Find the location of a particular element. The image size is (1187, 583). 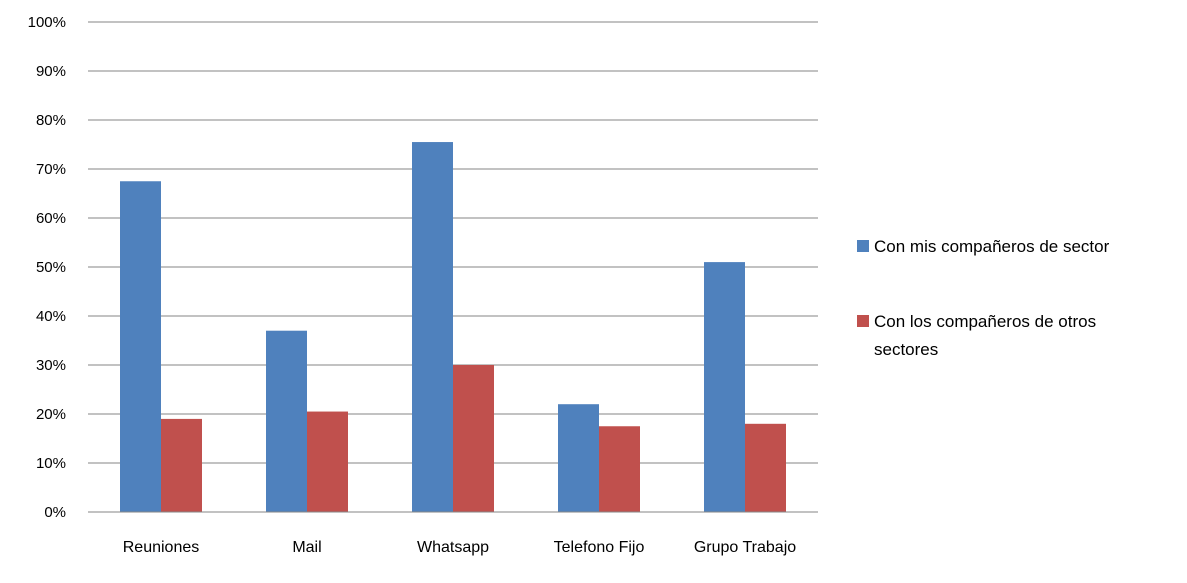

y-tick-label: 40% is located at coordinates (51, 316).